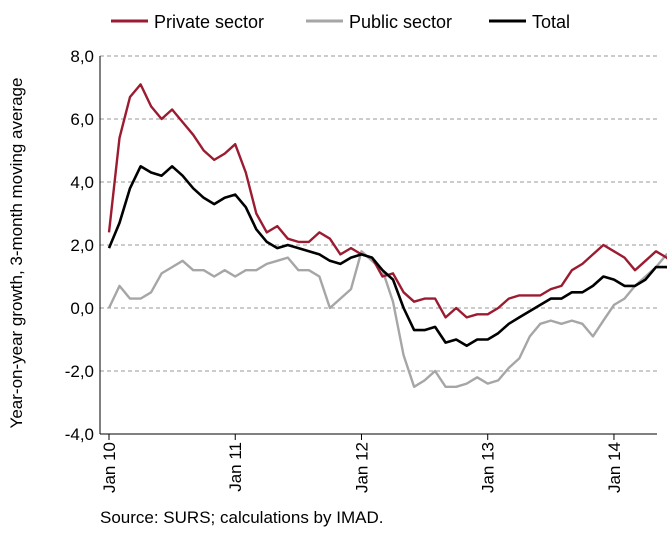 The image size is (667, 541). Describe the element at coordinates (82, 182) in the screenshot. I see `y-tick-label: 4,0` at that location.